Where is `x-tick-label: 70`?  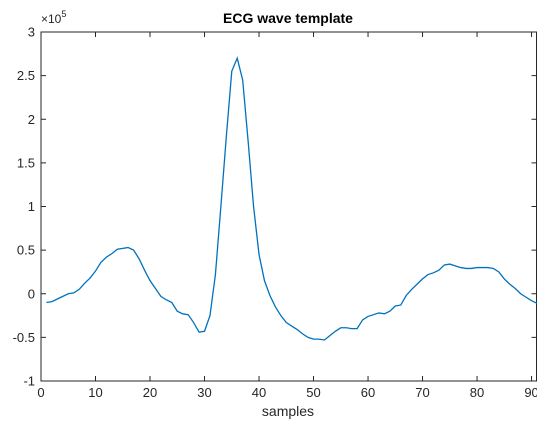
x-tick-label: 70 is located at coordinates (422, 392).